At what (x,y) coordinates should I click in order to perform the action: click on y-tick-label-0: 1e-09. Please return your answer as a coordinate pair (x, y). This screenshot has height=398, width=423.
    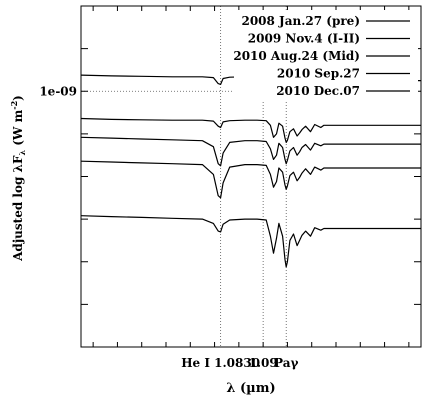
    Looking at the image, I should click on (58, 91).